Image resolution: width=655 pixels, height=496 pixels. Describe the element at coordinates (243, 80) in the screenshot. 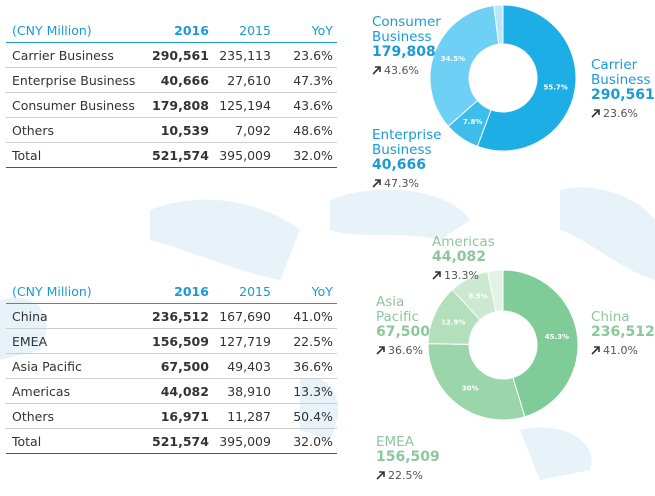

I see `table-cell: 27,610` at that location.